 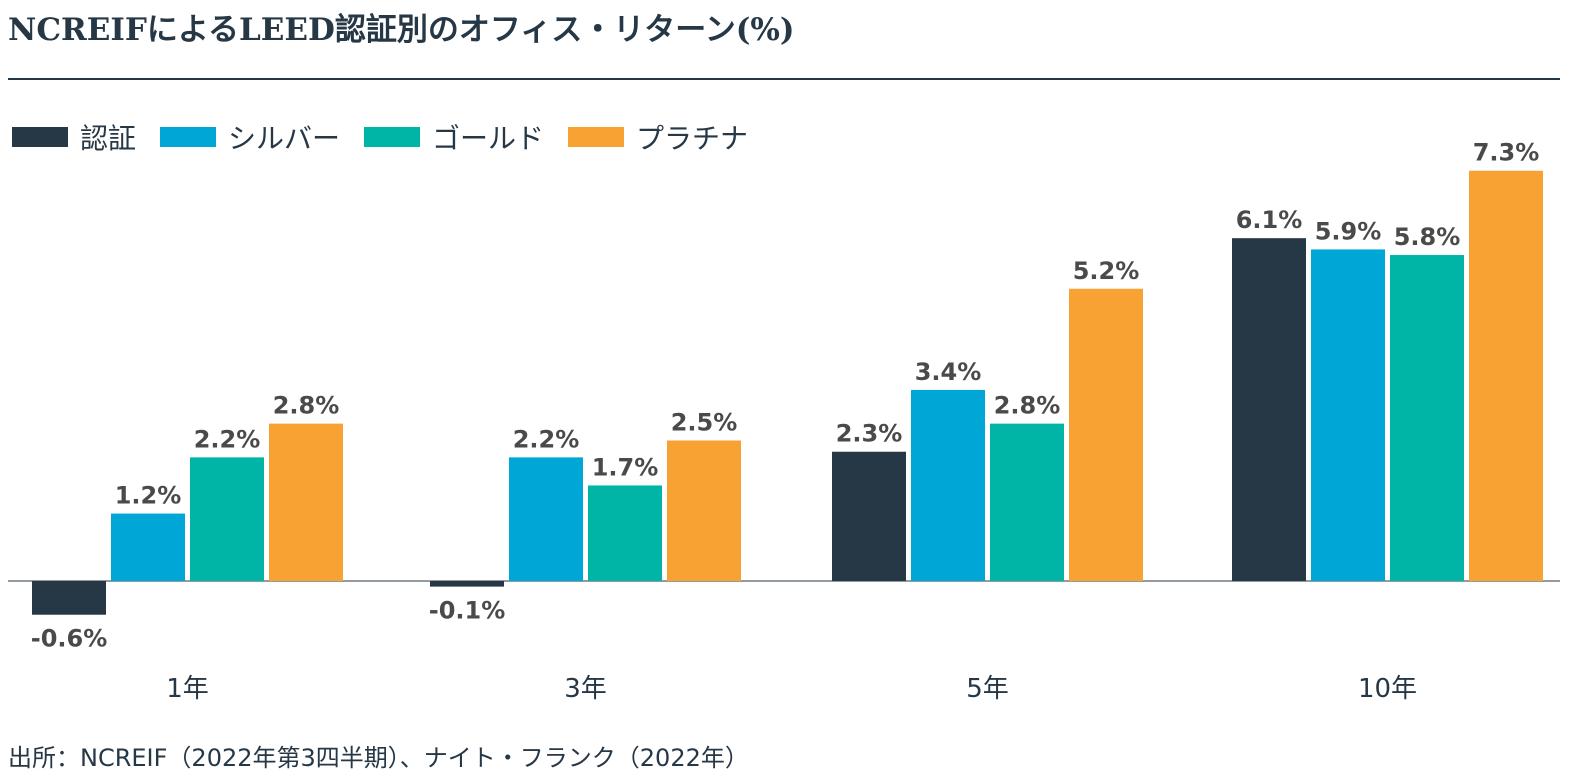 I want to click on category-label-3: 5年, so click(x=987, y=689).